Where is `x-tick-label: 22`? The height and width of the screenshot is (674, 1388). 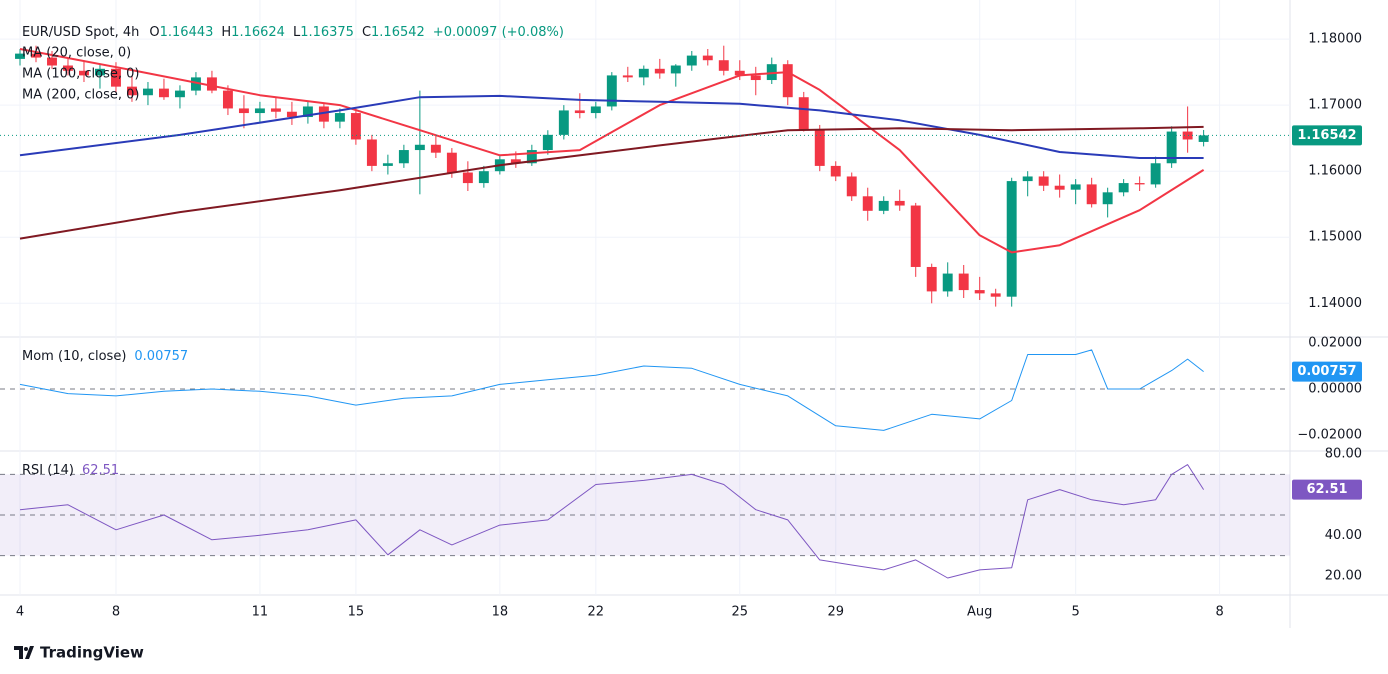 x-tick-label: 22 is located at coordinates (596, 612).